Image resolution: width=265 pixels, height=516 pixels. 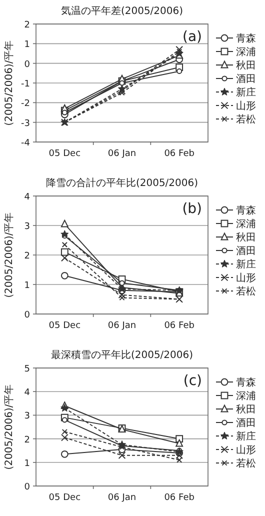 I want to click on annotation: (a), so click(x=192, y=37).